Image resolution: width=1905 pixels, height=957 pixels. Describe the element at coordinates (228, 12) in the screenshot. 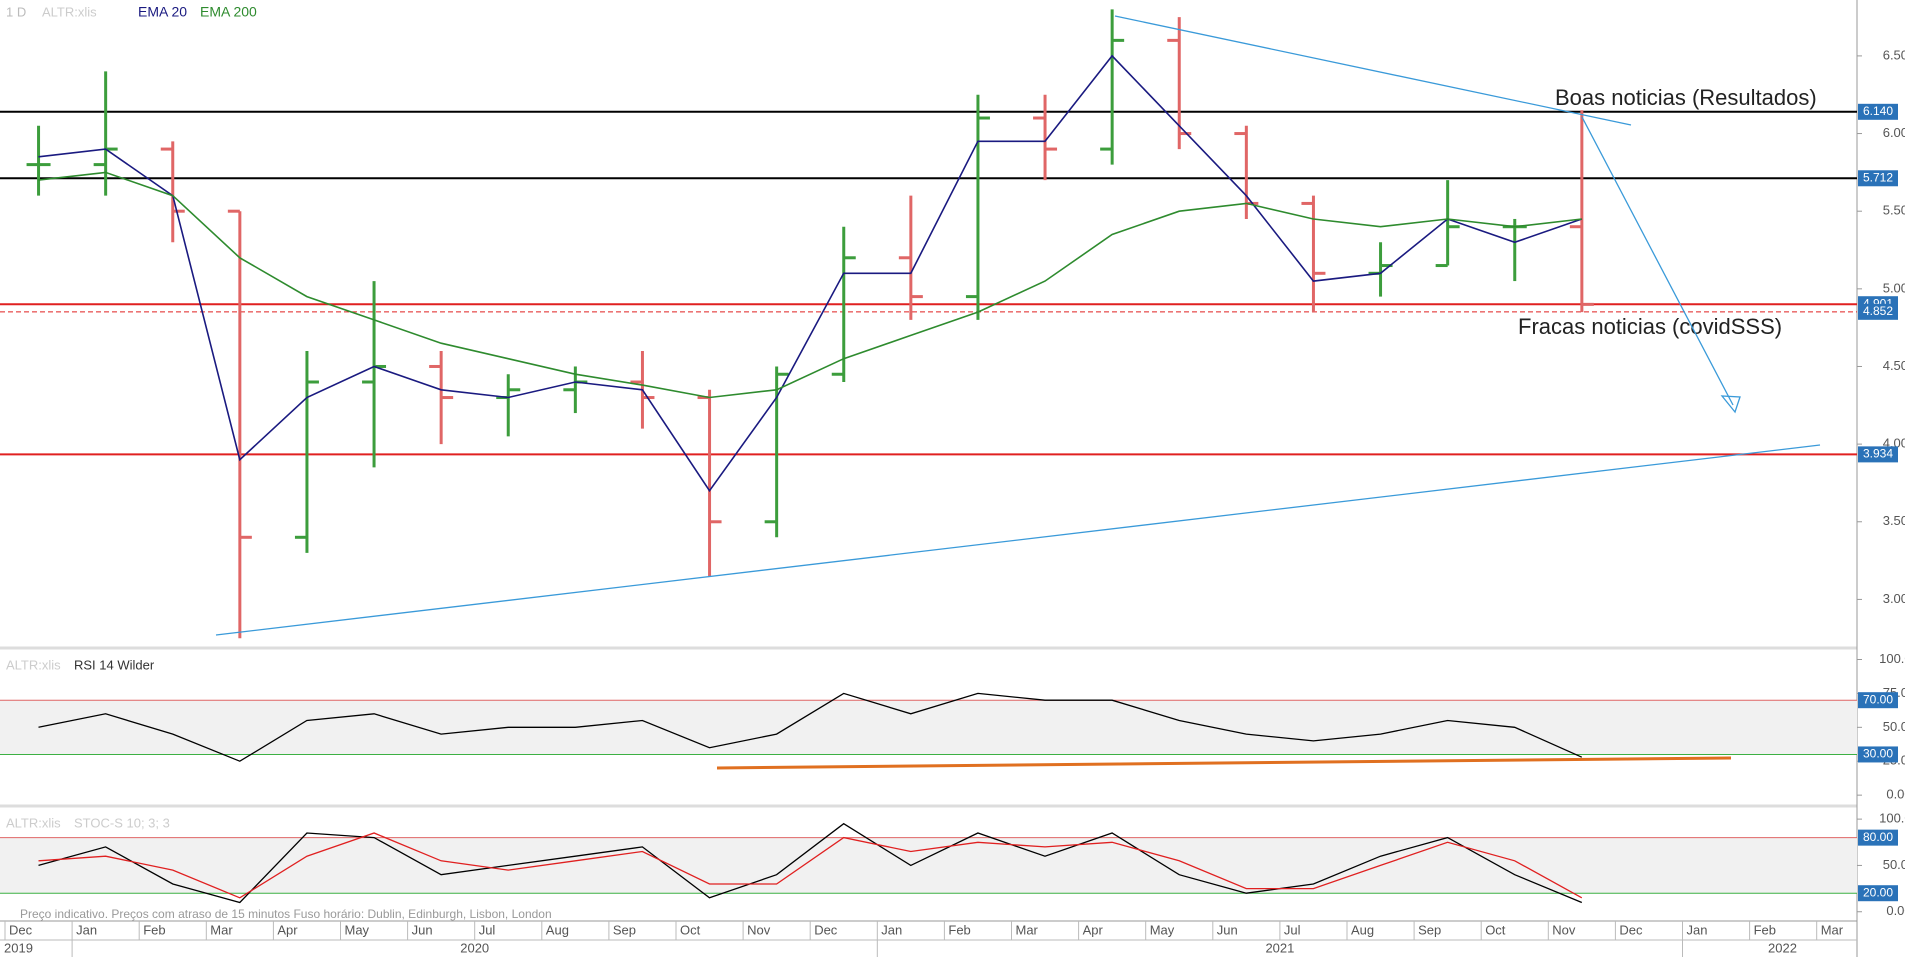

I see `legend-entry: EMA 200` at that location.